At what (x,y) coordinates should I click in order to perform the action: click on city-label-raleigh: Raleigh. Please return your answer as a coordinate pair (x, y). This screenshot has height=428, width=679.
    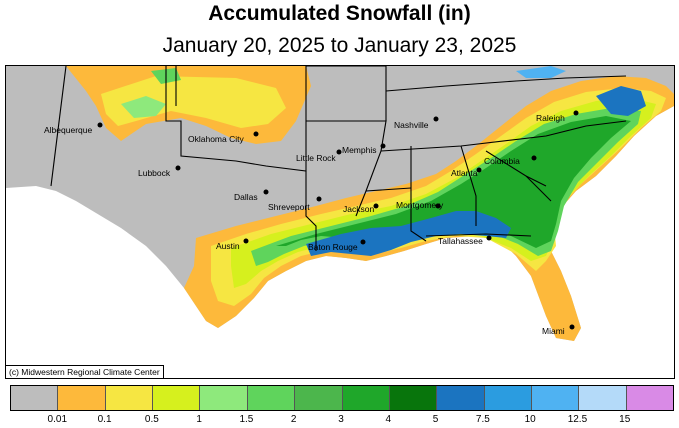
    Looking at the image, I should click on (550, 118).